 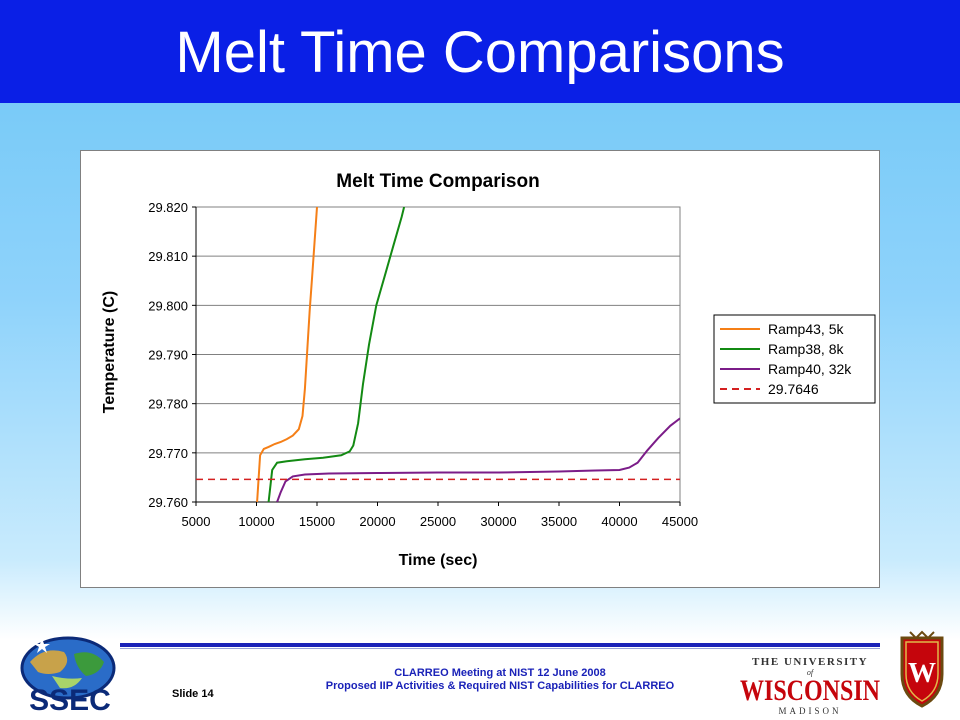 I want to click on x-tick-label: 45000, so click(x=680, y=521).